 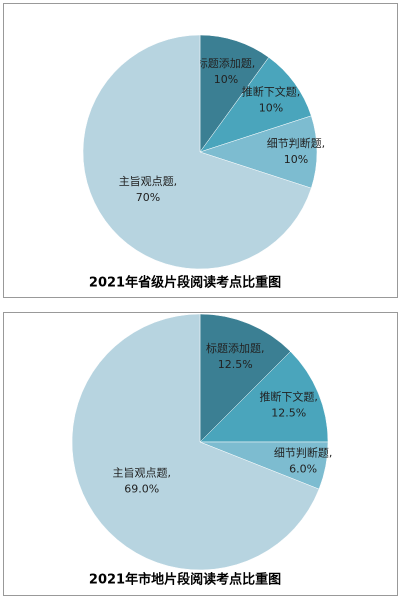 I want to click on slice-value-label: 70%, so click(x=148, y=197).